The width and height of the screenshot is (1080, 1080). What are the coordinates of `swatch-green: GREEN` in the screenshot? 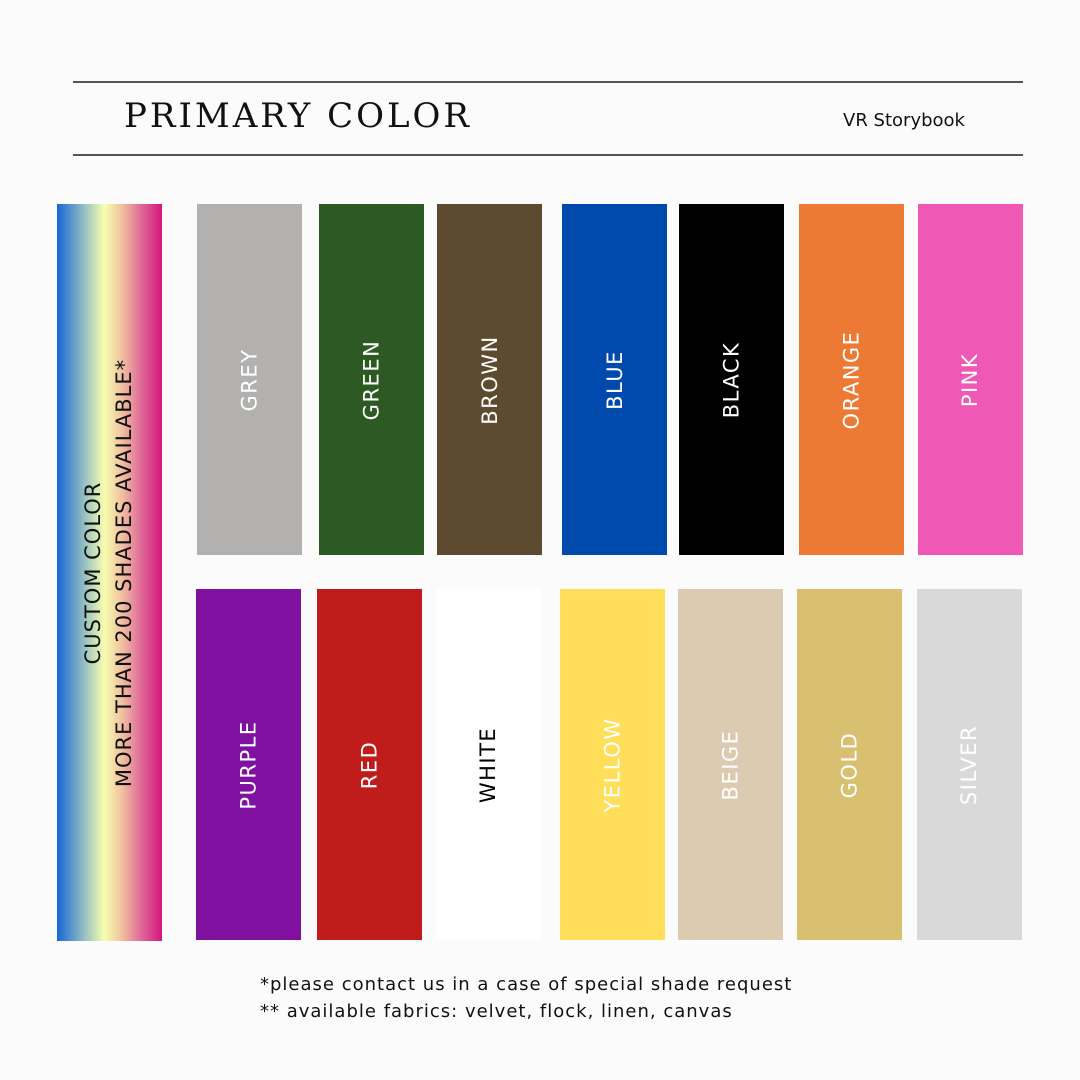 It's located at (371, 379).